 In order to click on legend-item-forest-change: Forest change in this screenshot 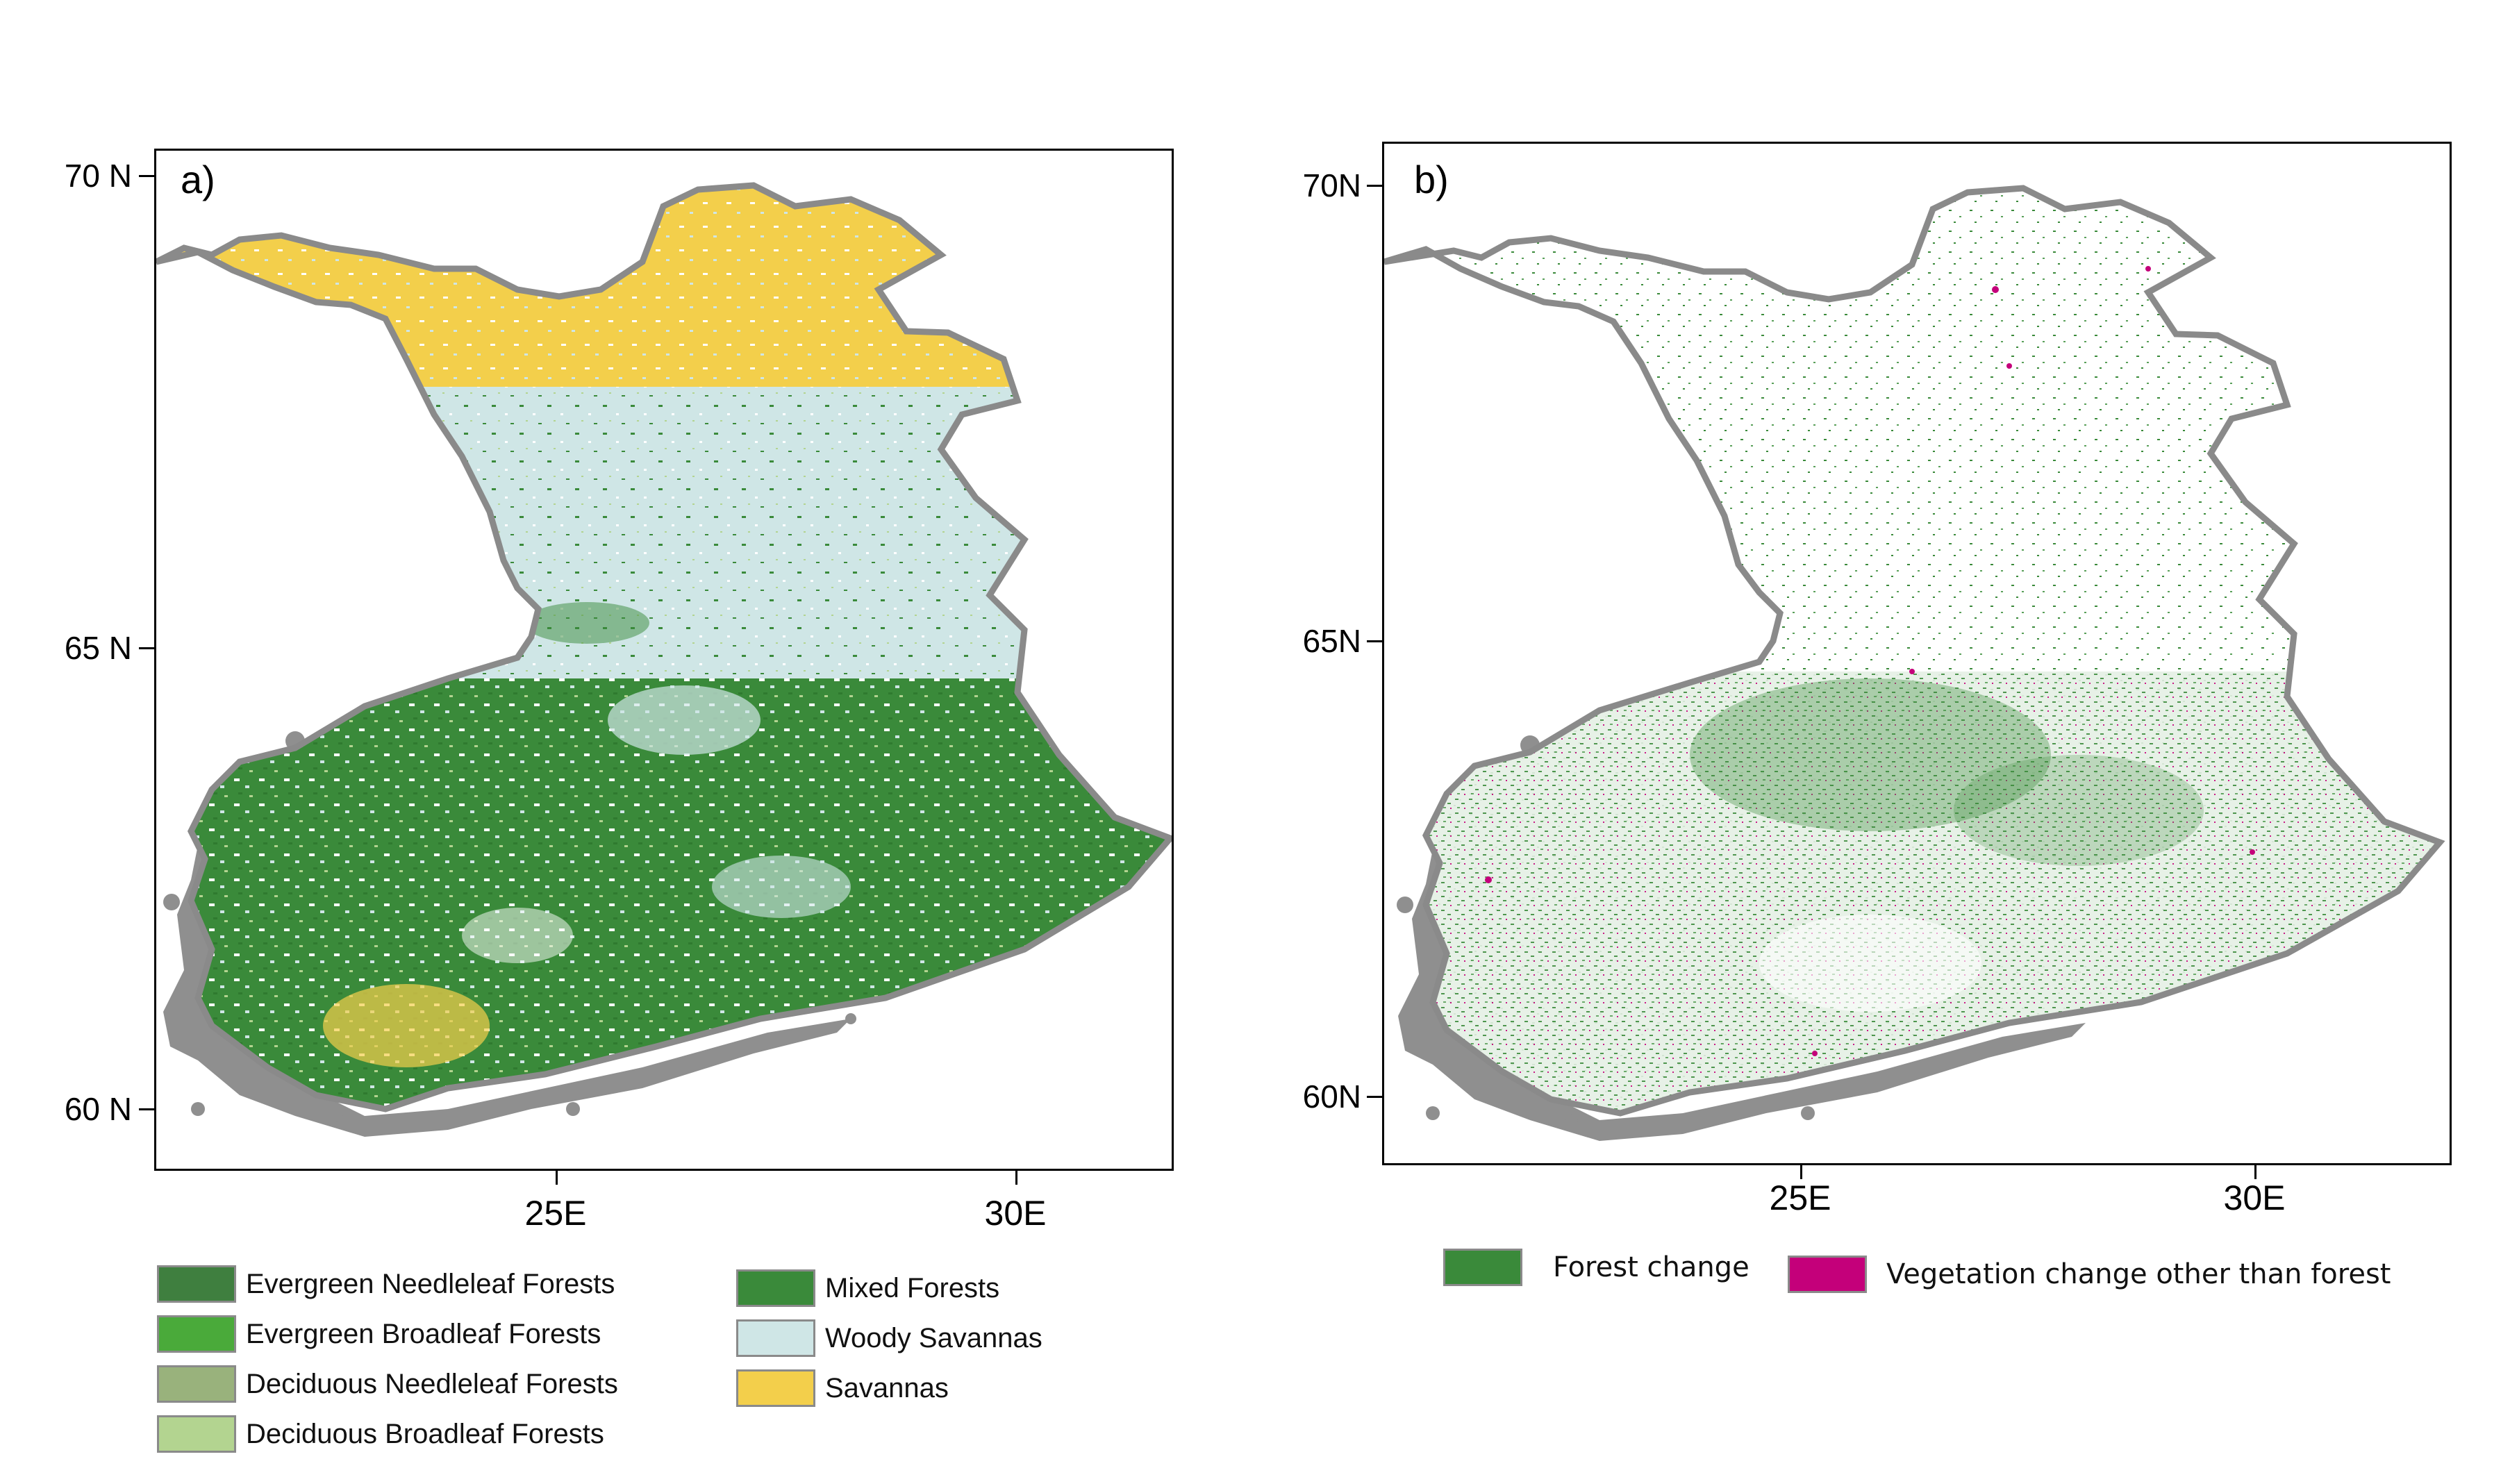, I will do `click(1596, 1268)`.